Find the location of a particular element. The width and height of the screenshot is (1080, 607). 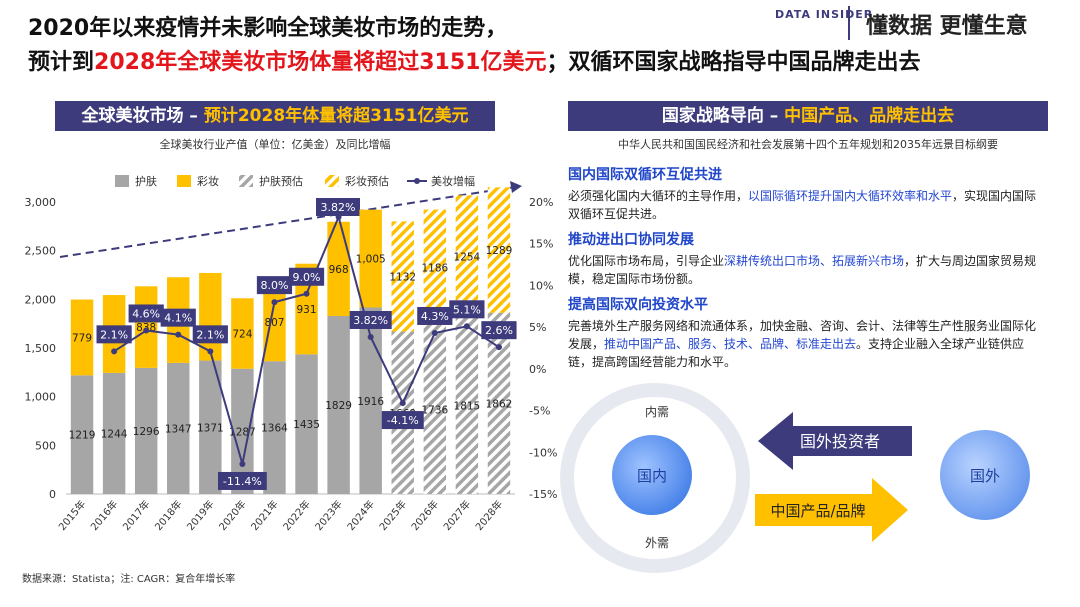

body-segment: ，扩大与周边国家贸易规模，稳定国际市场份额。 is located at coordinates (802, 270).